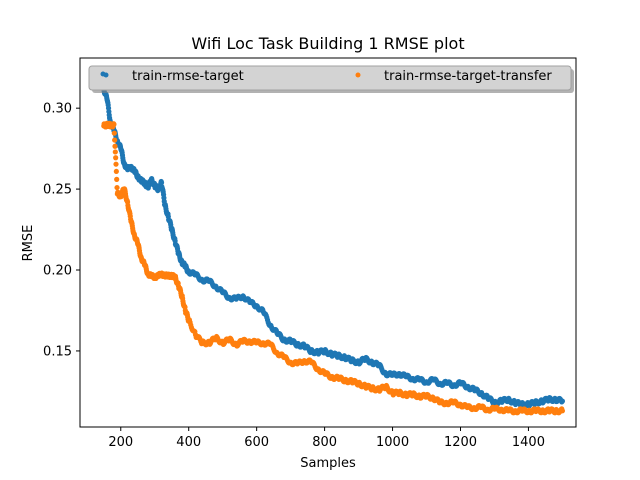 The width and height of the screenshot is (640, 480). What do you see at coordinates (528, 442) in the screenshot?
I see `x-tick-label: 1400` at bounding box center [528, 442].